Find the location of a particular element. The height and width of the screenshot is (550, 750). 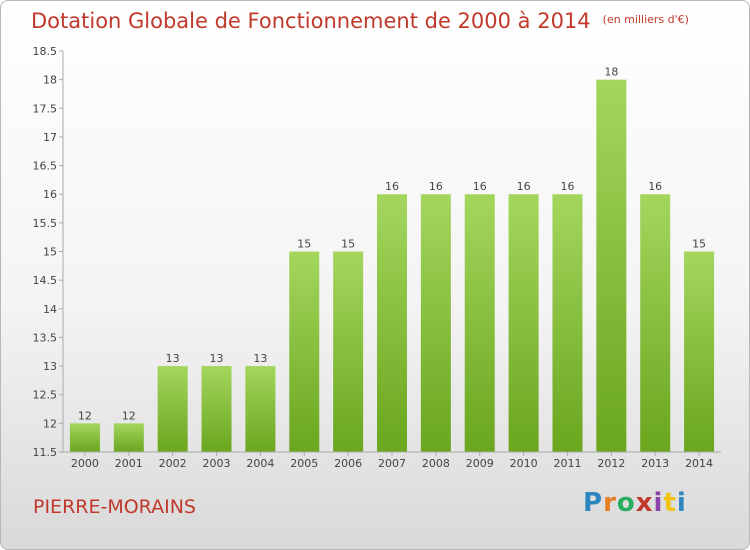

unit-note: (en milliers d'€) is located at coordinates (645, 19).